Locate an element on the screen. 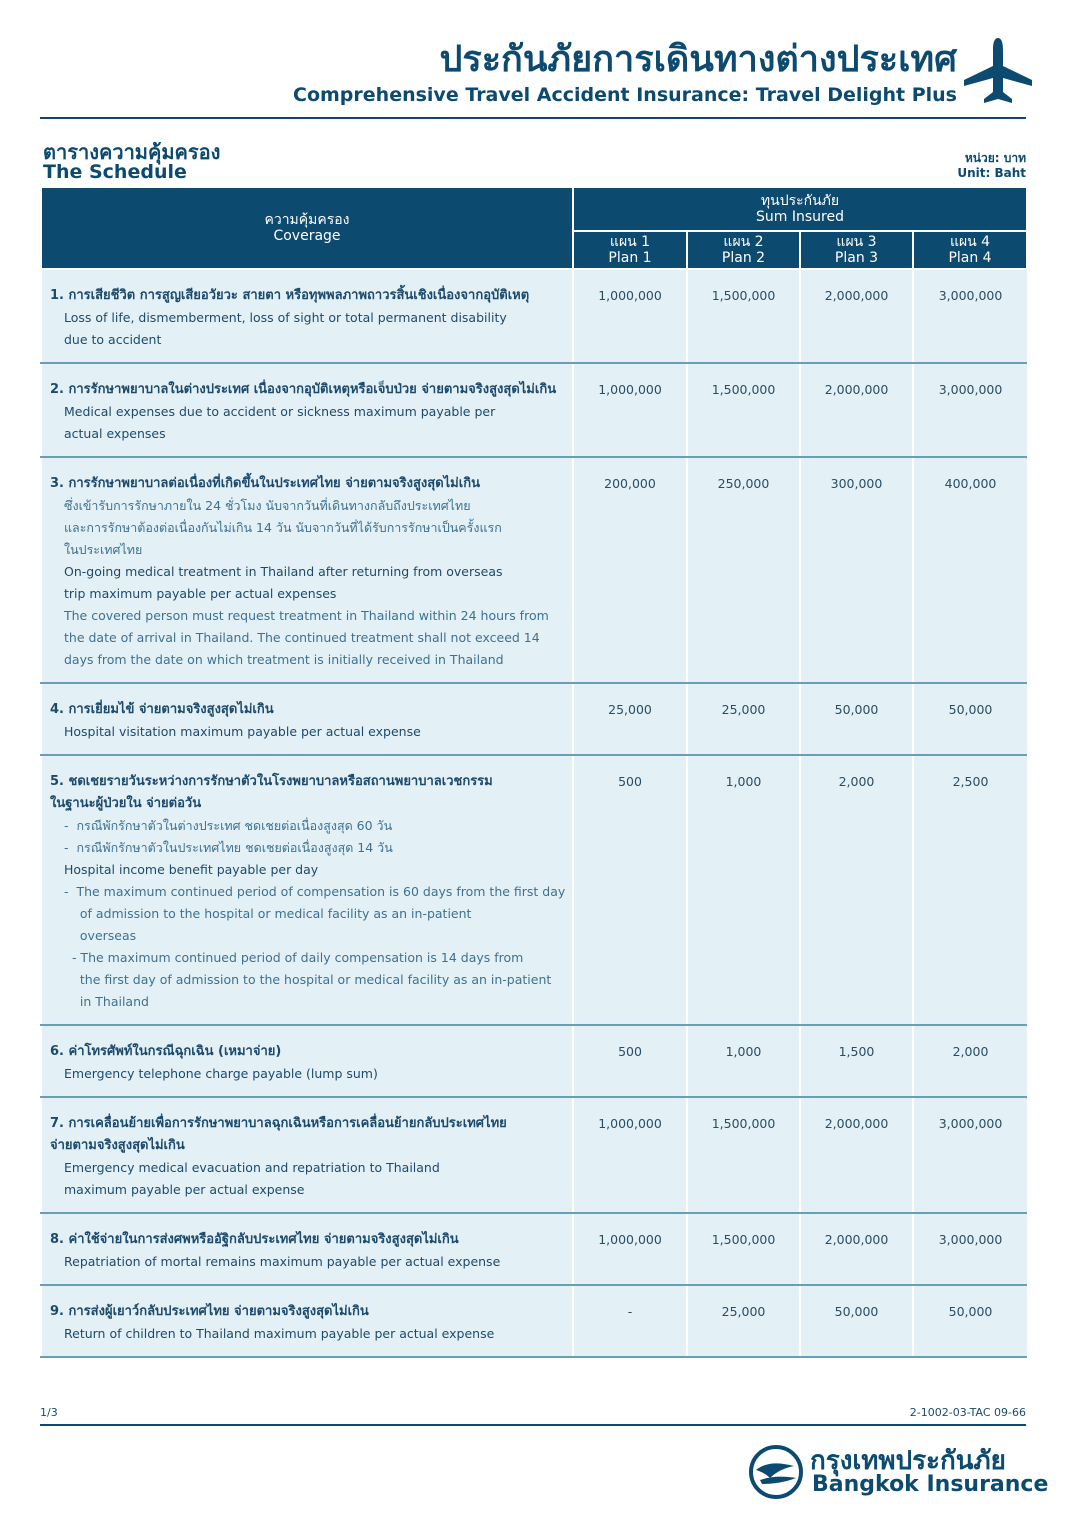  brand-en: Bangkok Insurance is located at coordinates (930, 1484).